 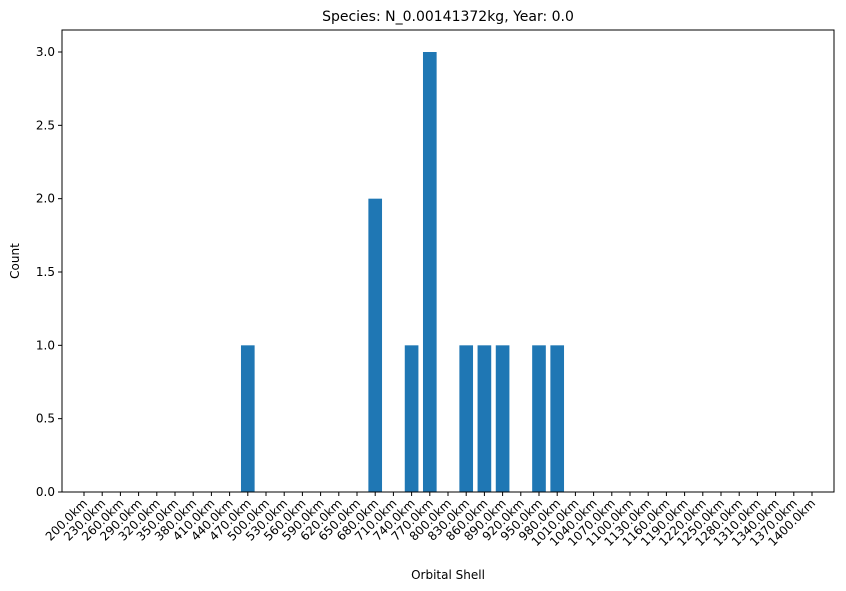 I want to click on y-tick-label: 0.0, so click(x=45, y=492).